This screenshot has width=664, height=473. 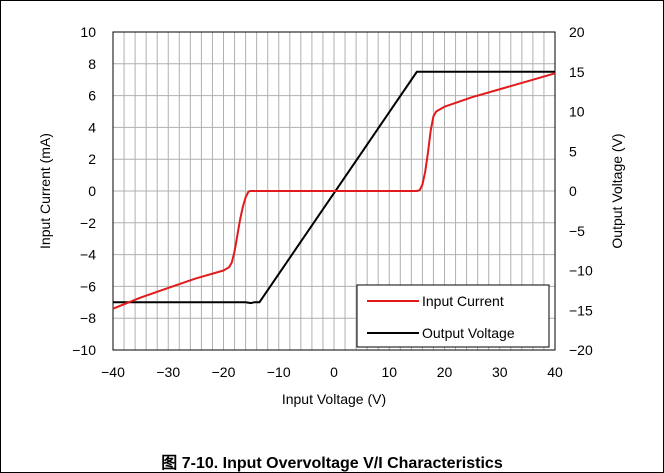 What do you see at coordinates (92, 127) in the screenshot?
I see `y-tick-label: 4` at bounding box center [92, 127].